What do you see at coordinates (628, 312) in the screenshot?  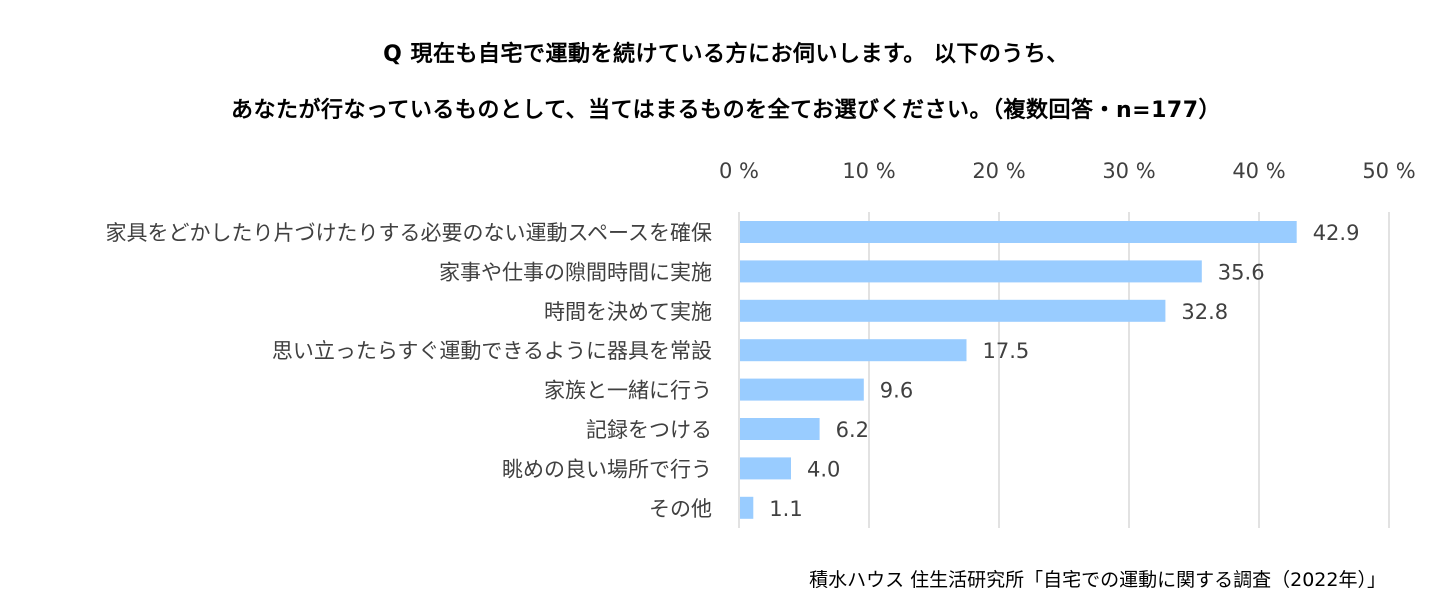 I see `category-label: 時間を決めて実施` at bounding box center [628, 312].